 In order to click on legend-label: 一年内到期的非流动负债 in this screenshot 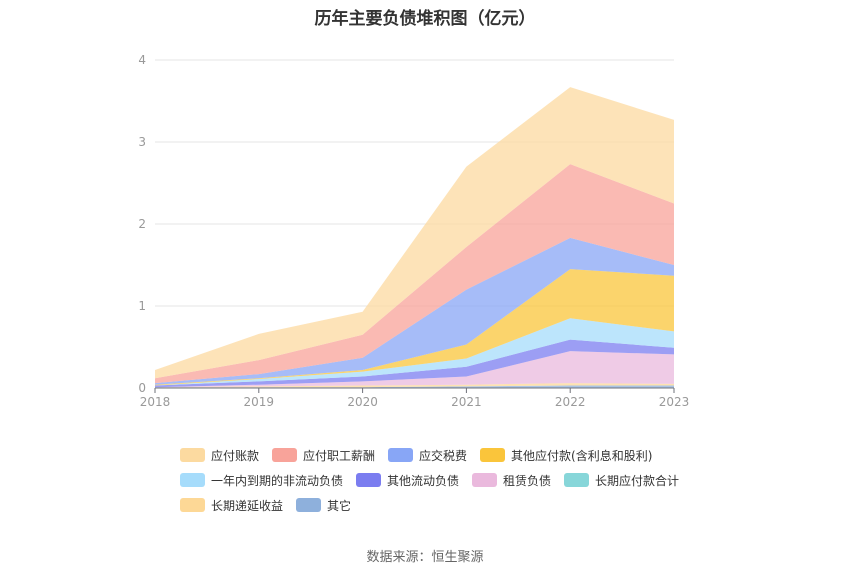, I will do `click(277, 480)`.